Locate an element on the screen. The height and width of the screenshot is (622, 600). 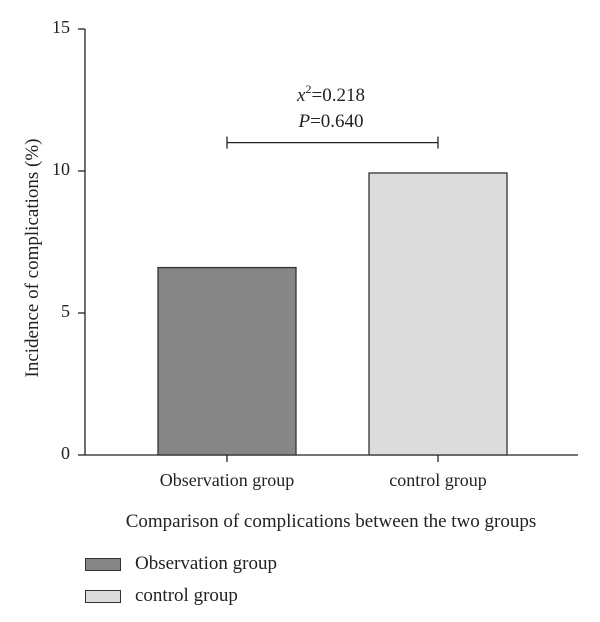
bar-observation-group is located at coordinates (227, 361).